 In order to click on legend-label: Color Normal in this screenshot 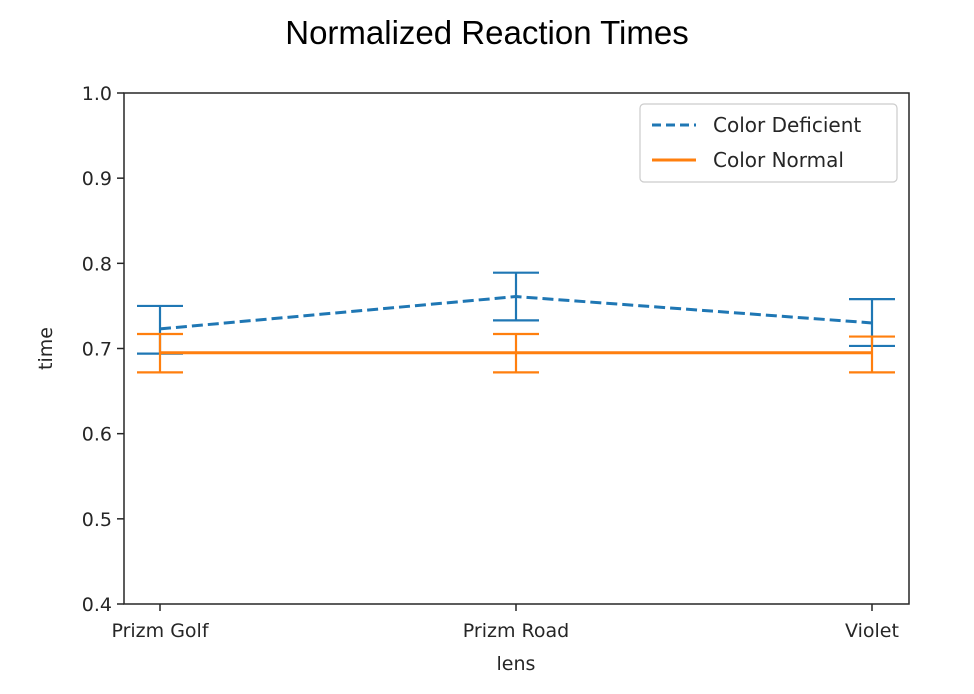, I will do `click(778, 160)`.